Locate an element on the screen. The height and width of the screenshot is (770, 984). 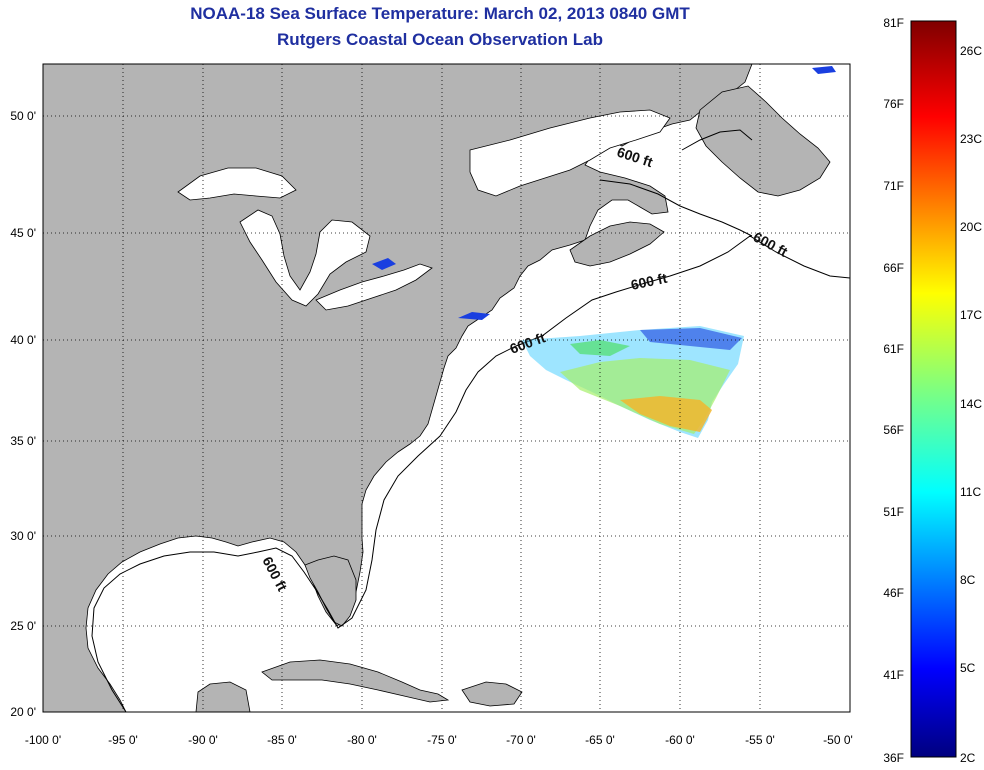
colorbar-f-label: 76F is located at coordinates (893, 104).